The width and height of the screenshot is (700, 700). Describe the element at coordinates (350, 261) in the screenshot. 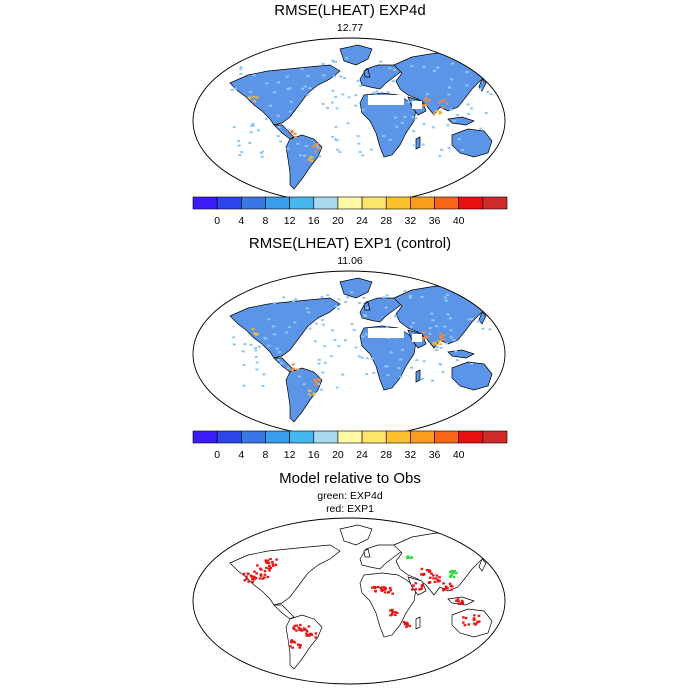

I see `panel2-global-mean: 11.06` at that location.